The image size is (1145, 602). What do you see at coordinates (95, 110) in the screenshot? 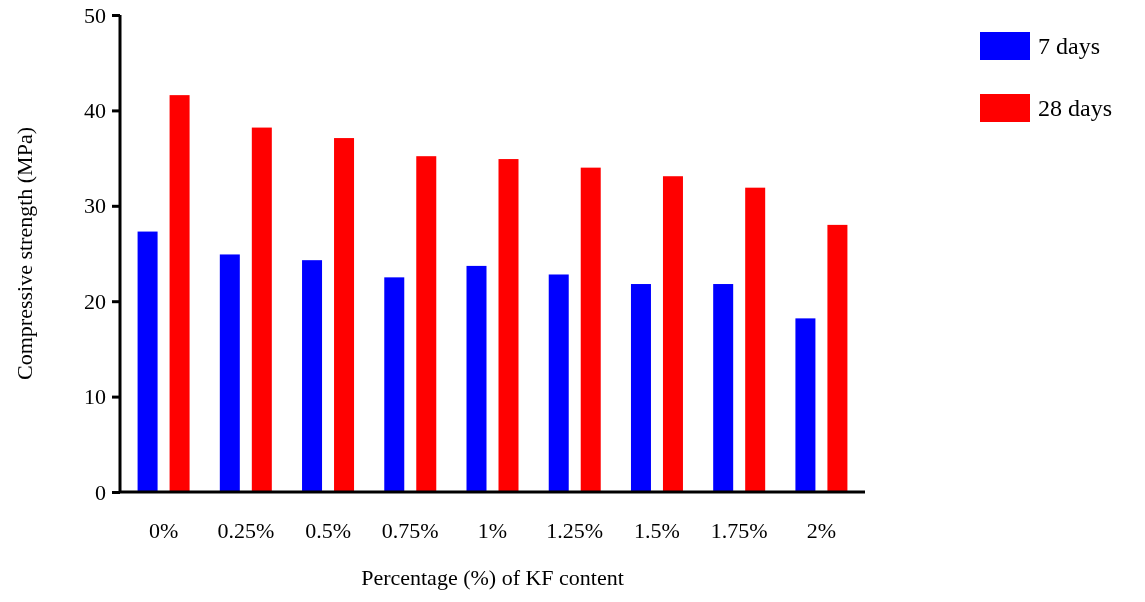
I see `y-tick-label: 40` at bounding box center [95, 110].